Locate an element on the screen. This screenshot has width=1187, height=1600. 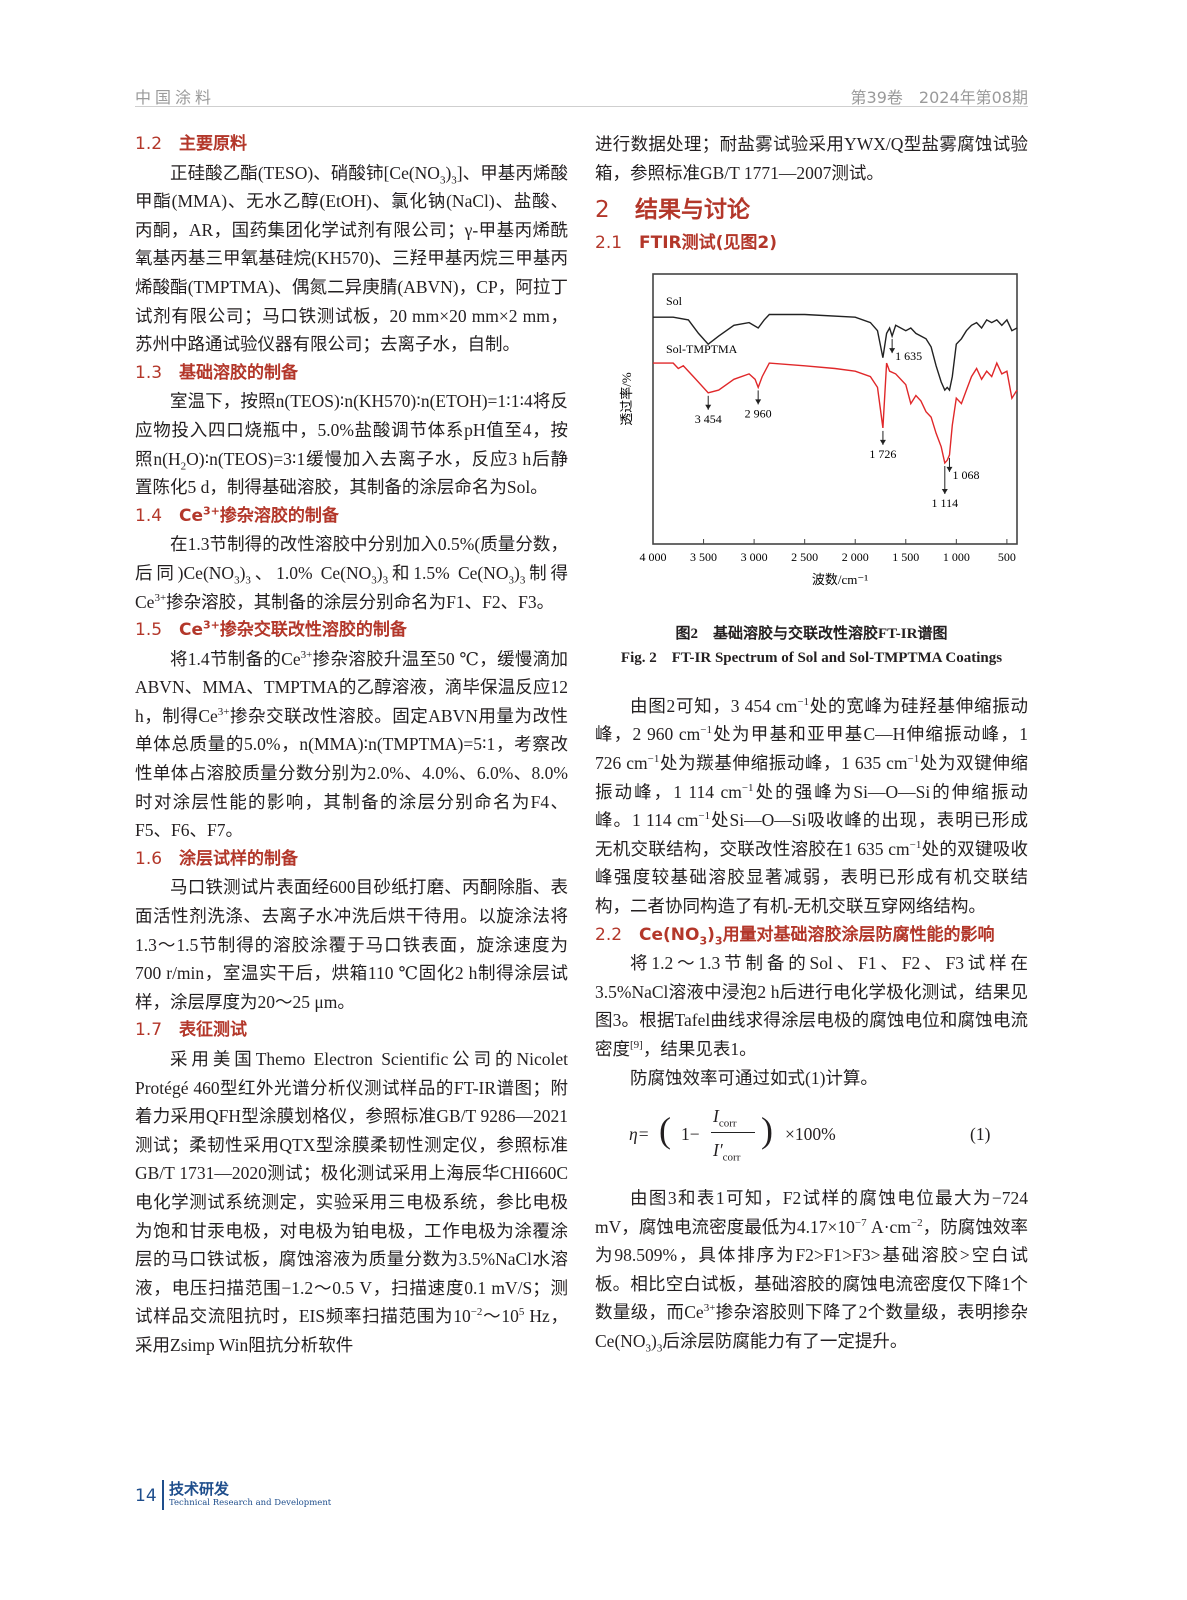
superscript: [9] is located at coordinates (636, 1045).